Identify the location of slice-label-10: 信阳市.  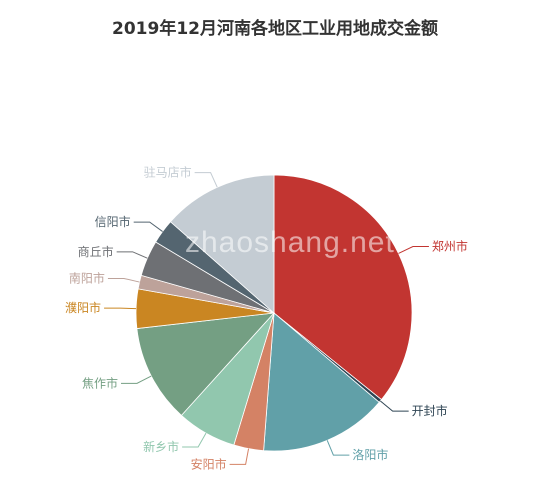
(113, 221).